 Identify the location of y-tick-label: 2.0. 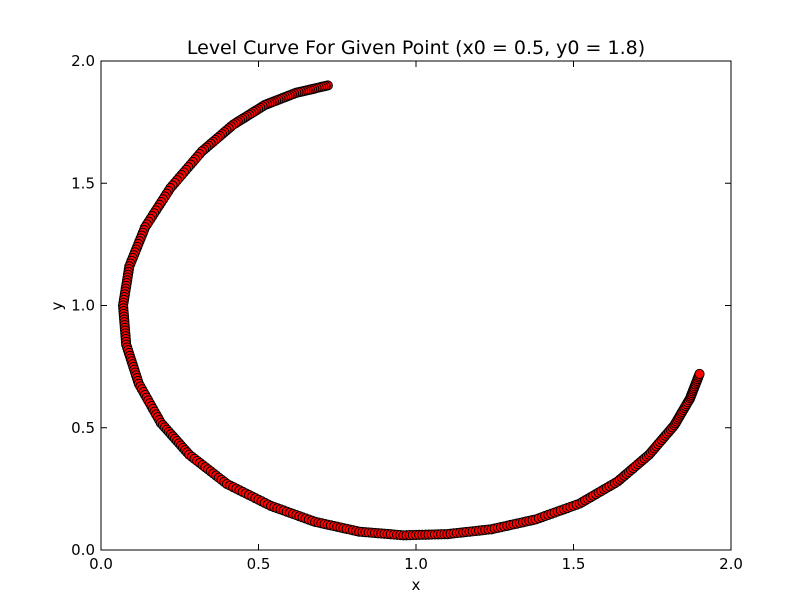
(83, 61).